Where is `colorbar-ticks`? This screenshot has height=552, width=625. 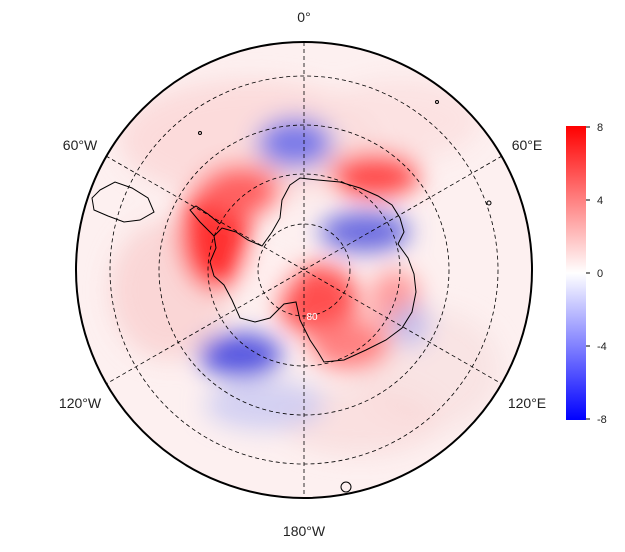
colorbar-ticks is located at coordinates (588, 273).